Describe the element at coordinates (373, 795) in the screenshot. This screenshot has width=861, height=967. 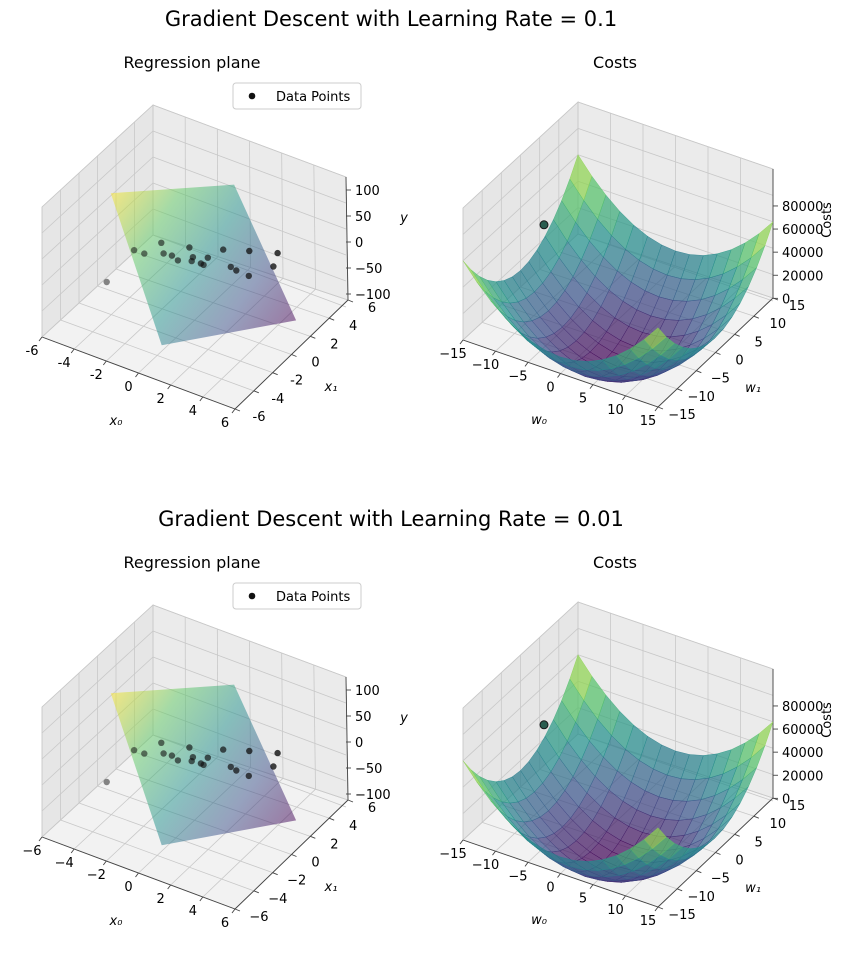
I see `panel-2-regression-ztick-label: −100` at that location.